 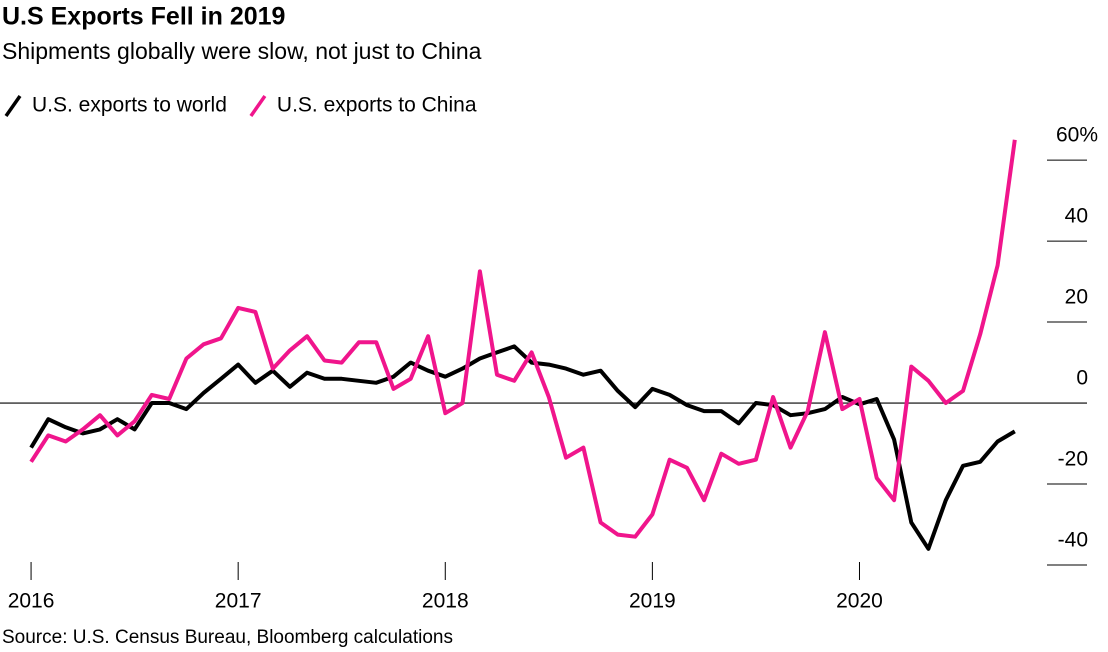 I want to click on x-tick-label: 2020, so click(x=859, y=601).